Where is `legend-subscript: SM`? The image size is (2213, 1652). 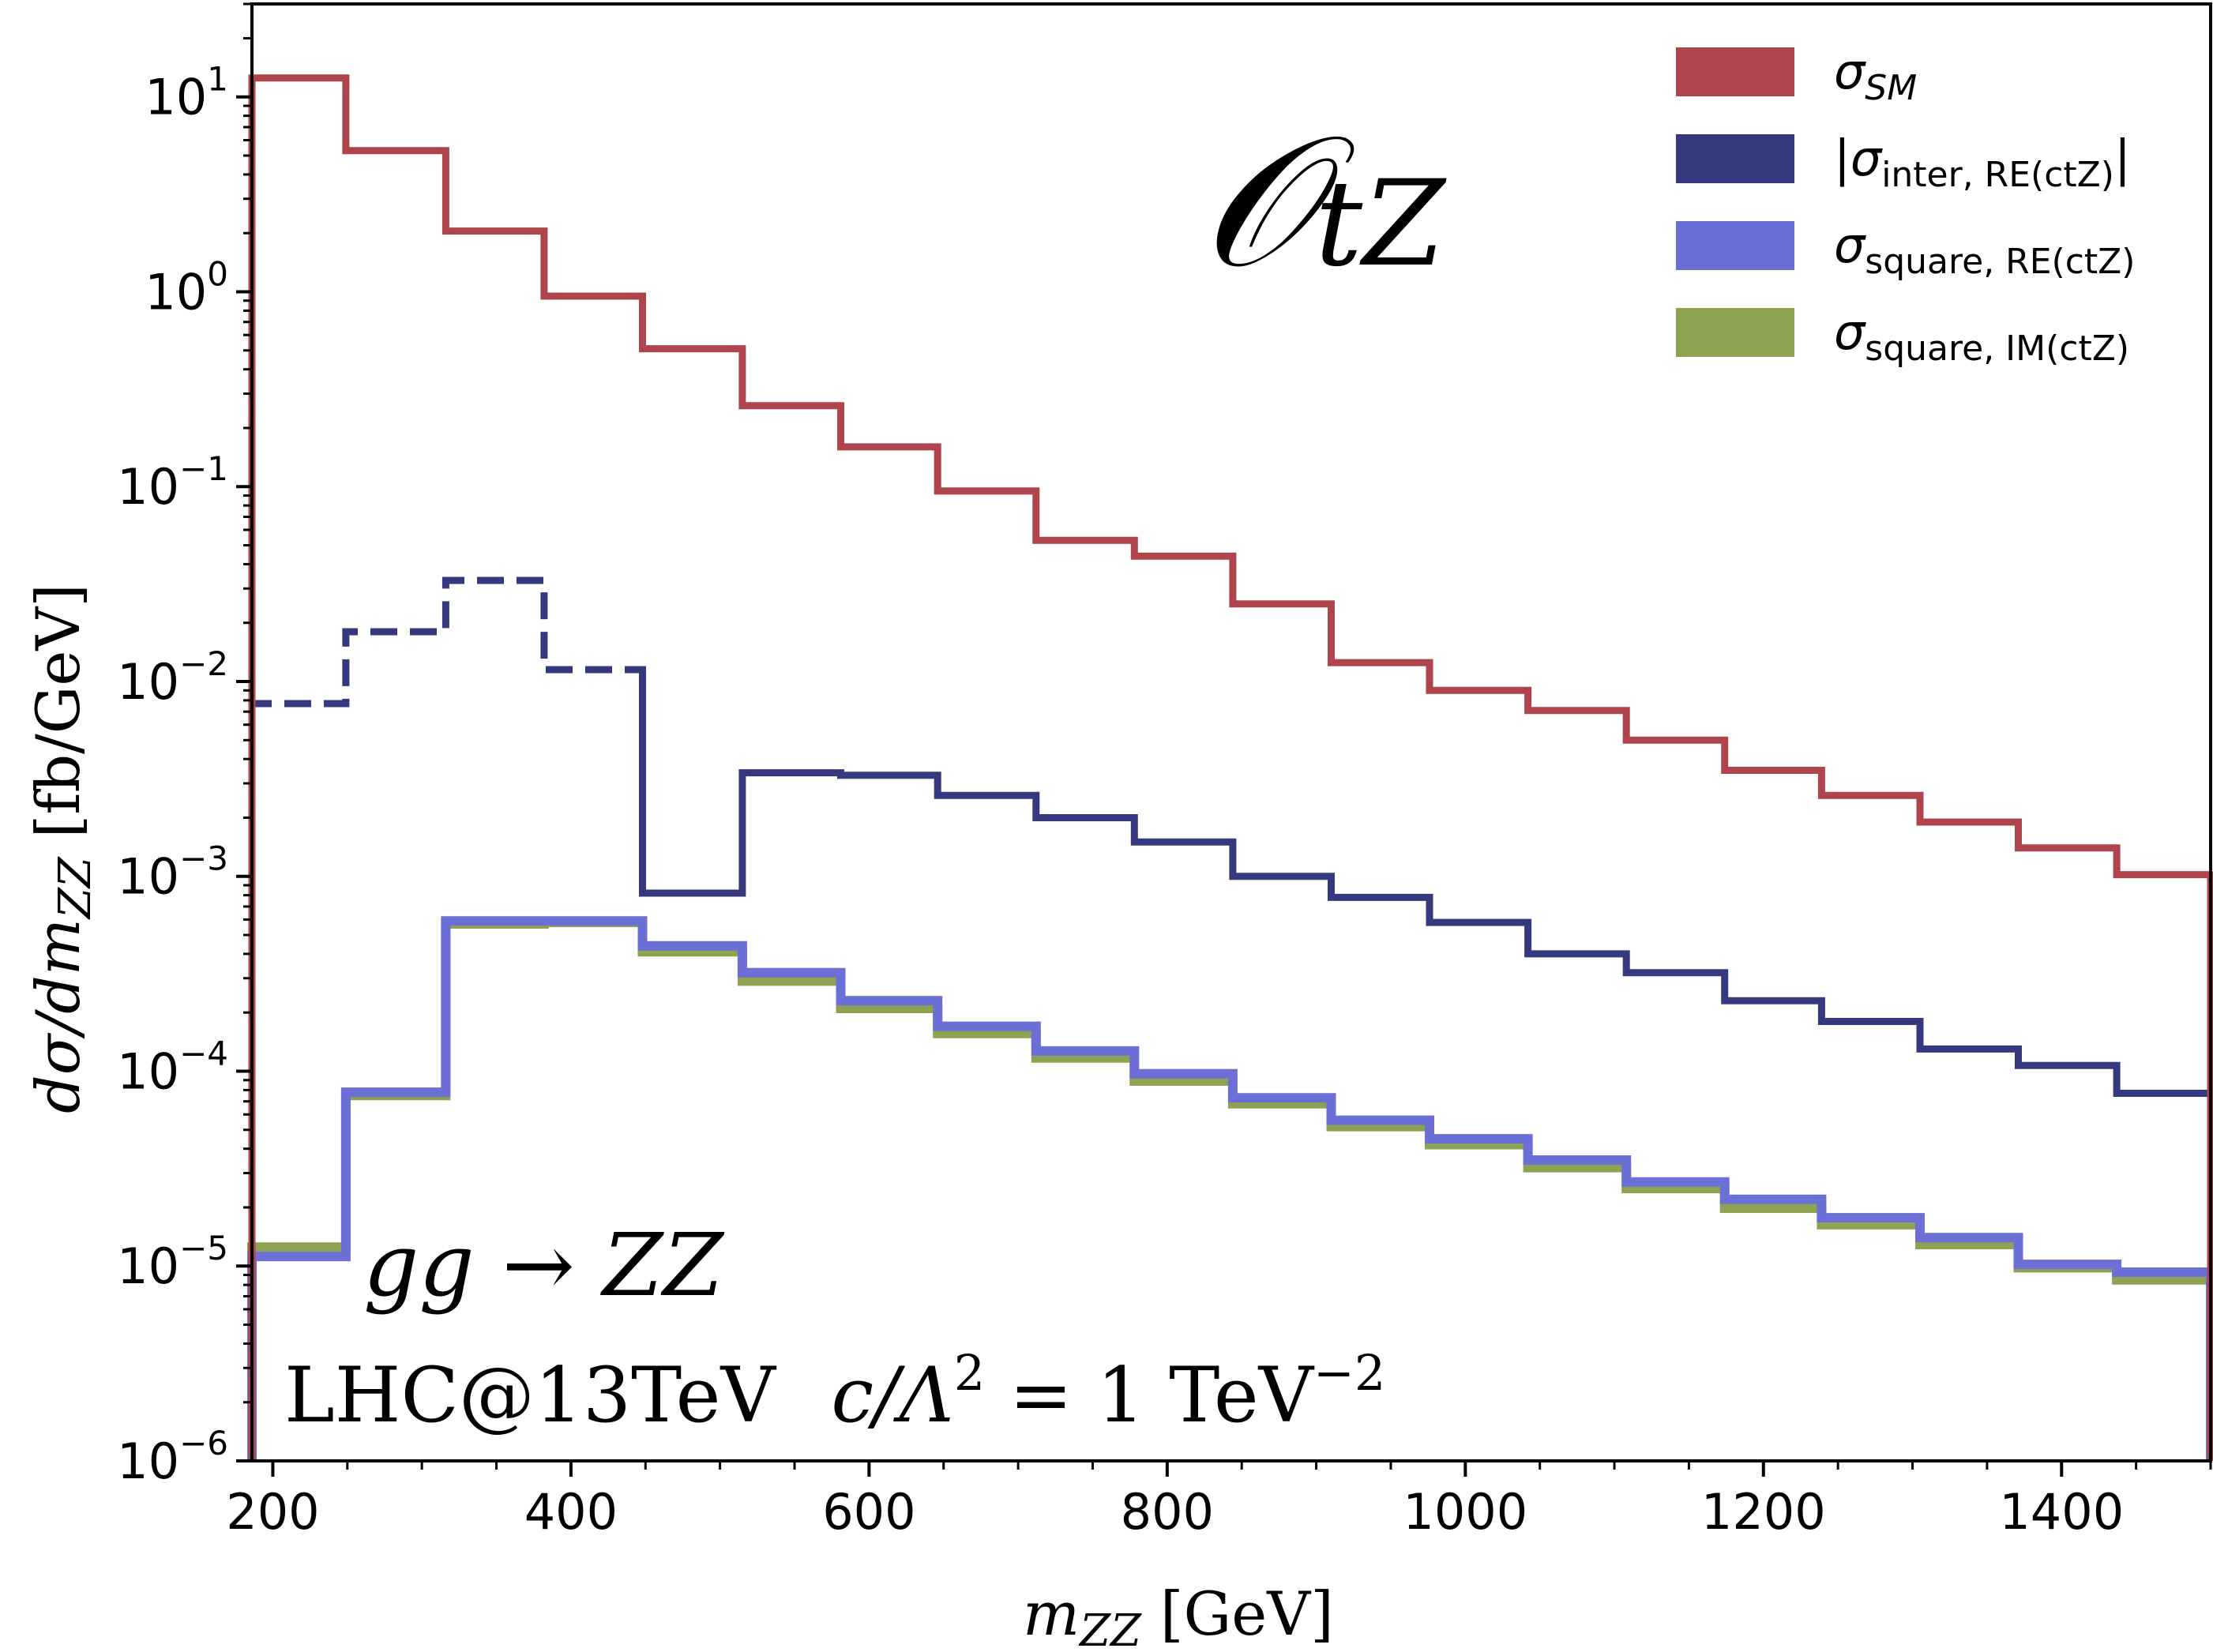
legend-subscript: SM is located at coordinates (1891, 88).